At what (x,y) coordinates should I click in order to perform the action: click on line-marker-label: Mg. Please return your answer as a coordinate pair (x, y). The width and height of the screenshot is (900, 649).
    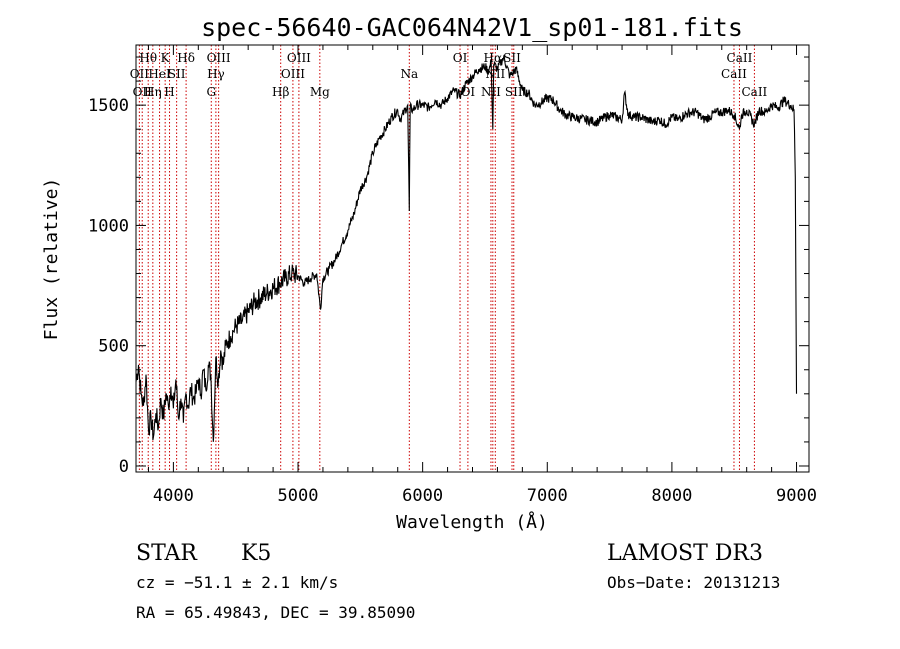
    Looking at the image, I should click on (320, 92).